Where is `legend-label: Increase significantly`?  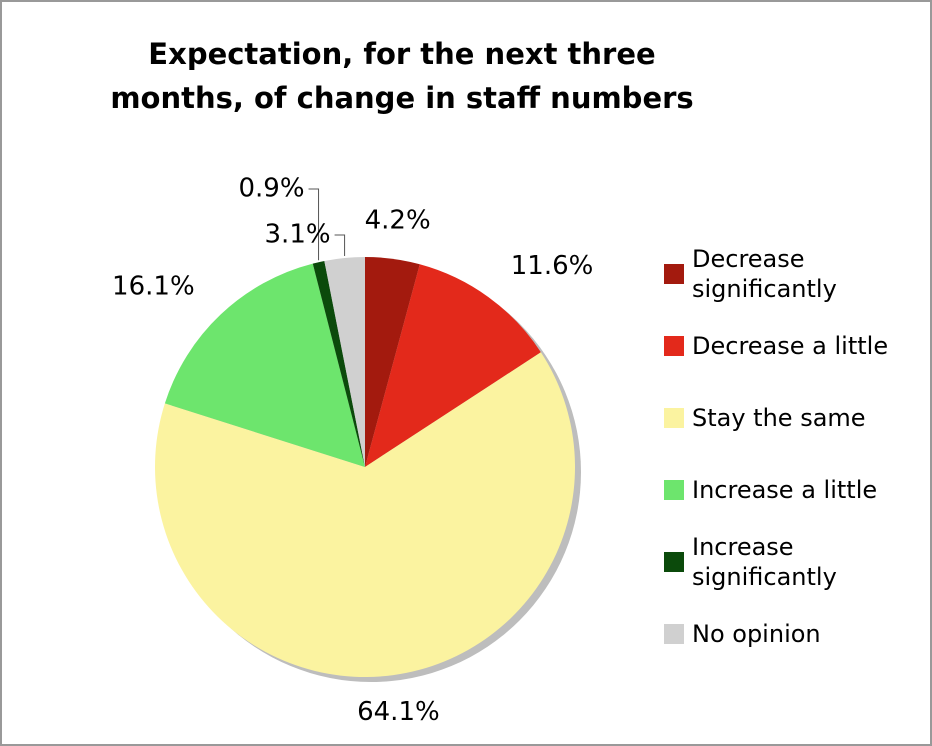
legend-label: Increase significantly is located at coordinates (764, 562).